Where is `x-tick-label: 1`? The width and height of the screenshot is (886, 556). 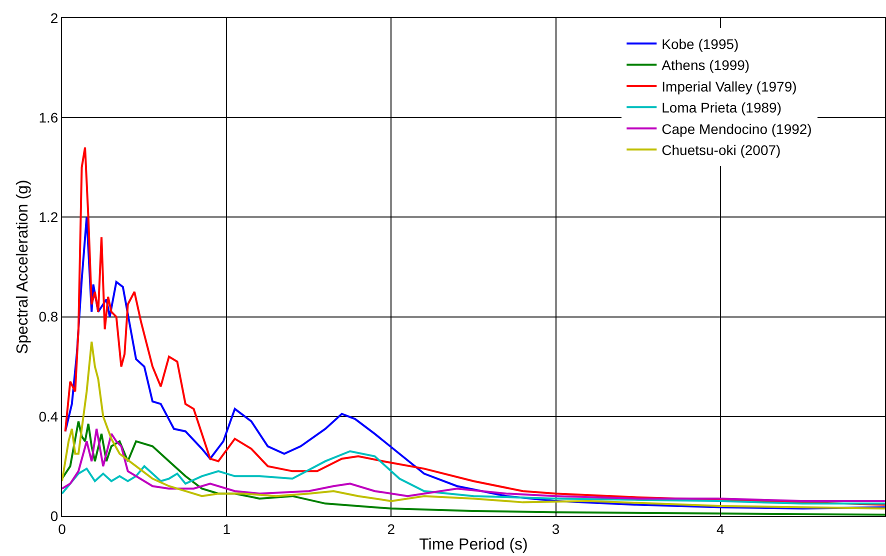
x-tick-label: 1 is located at coordinates (226, 528).